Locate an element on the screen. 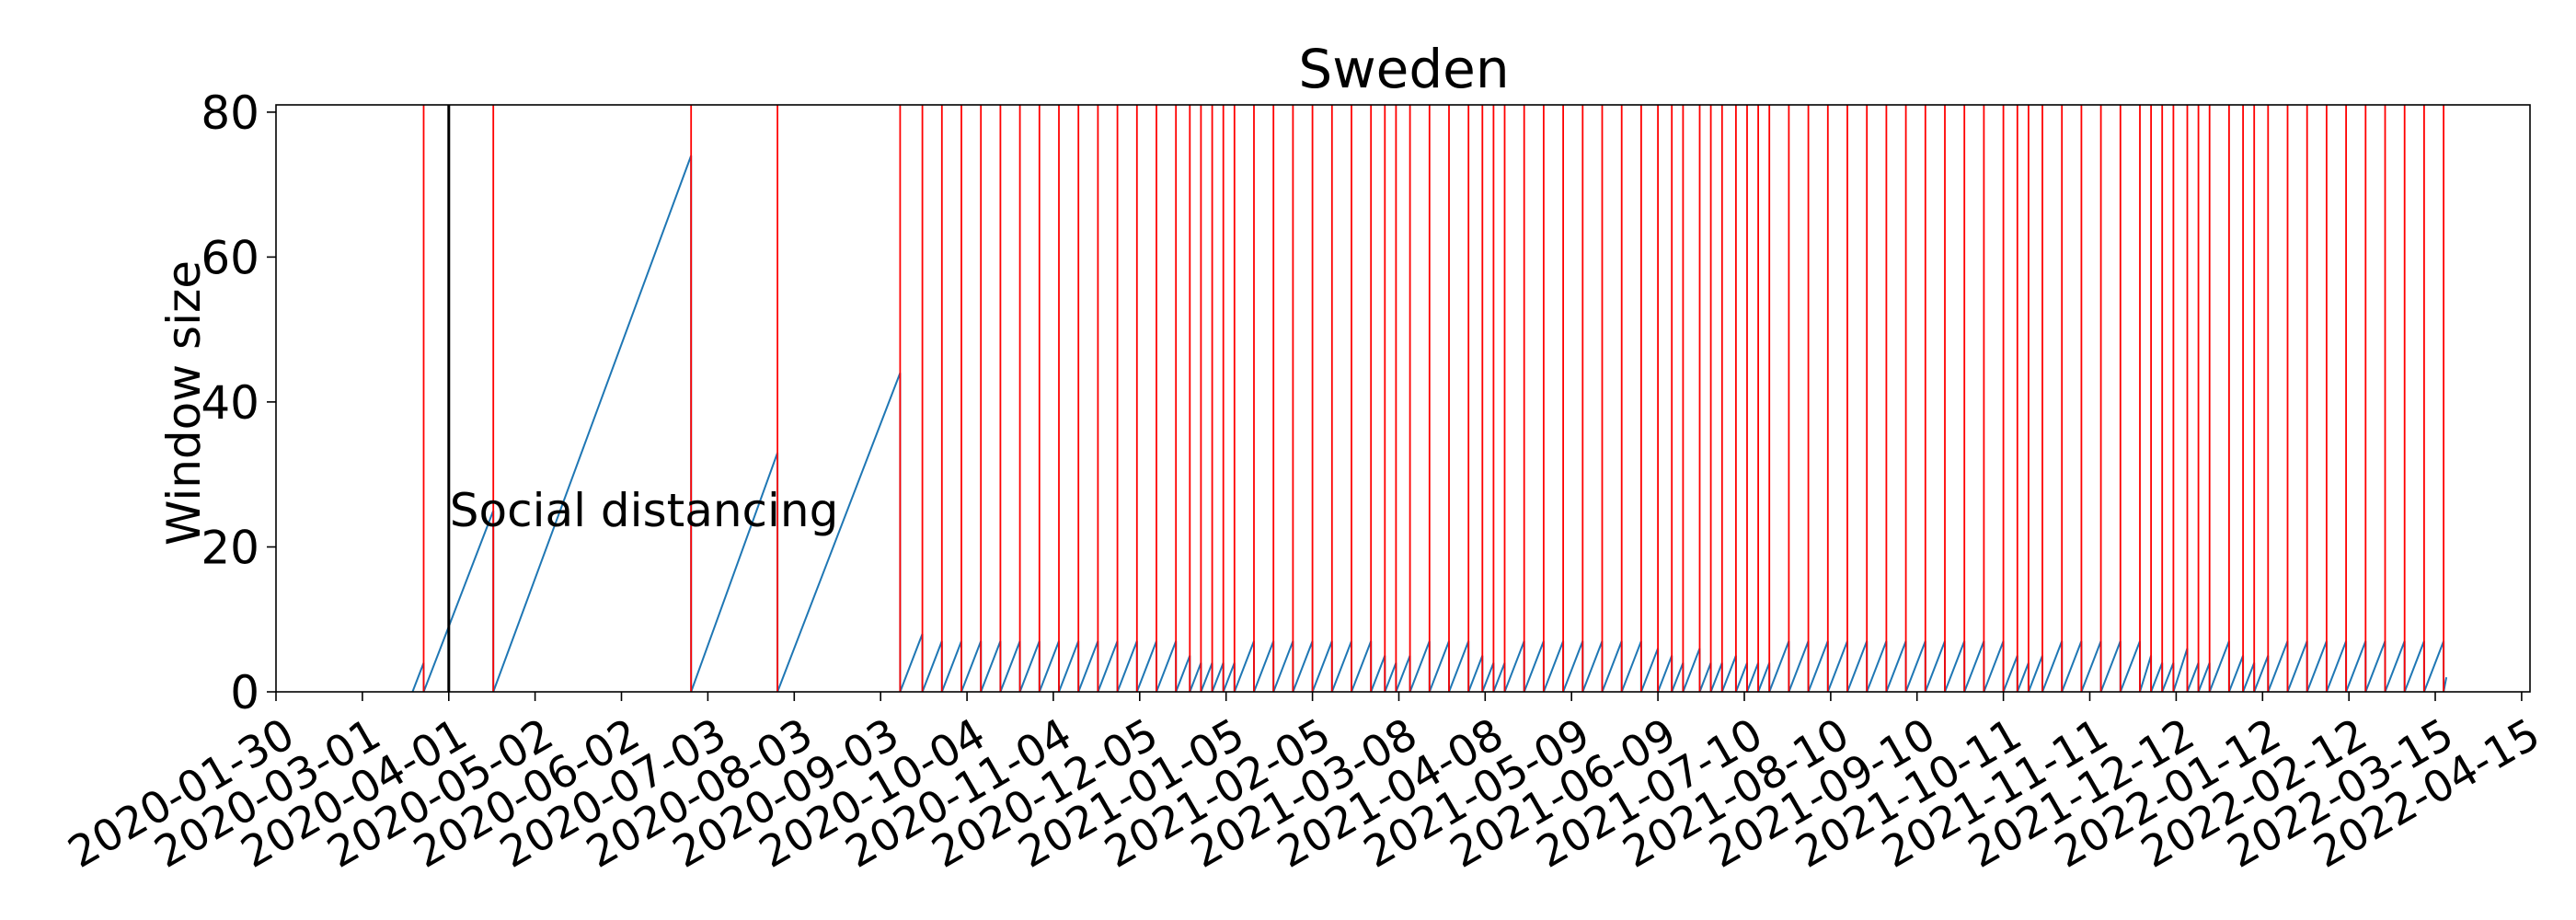 This screenshot has height=920, width=2576. y-axis-label: Window size is located at coordinates (184, 403).